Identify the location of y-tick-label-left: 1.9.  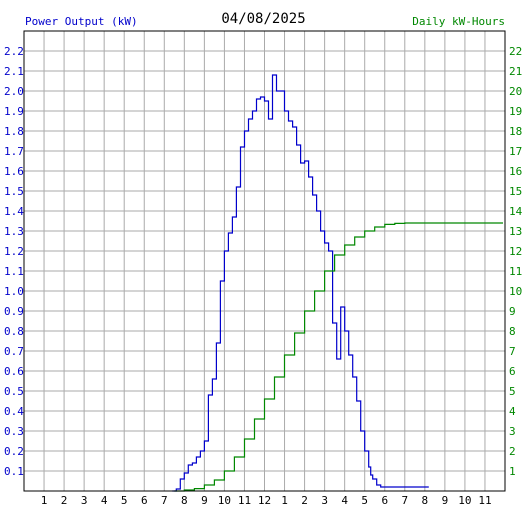
(14, 111).